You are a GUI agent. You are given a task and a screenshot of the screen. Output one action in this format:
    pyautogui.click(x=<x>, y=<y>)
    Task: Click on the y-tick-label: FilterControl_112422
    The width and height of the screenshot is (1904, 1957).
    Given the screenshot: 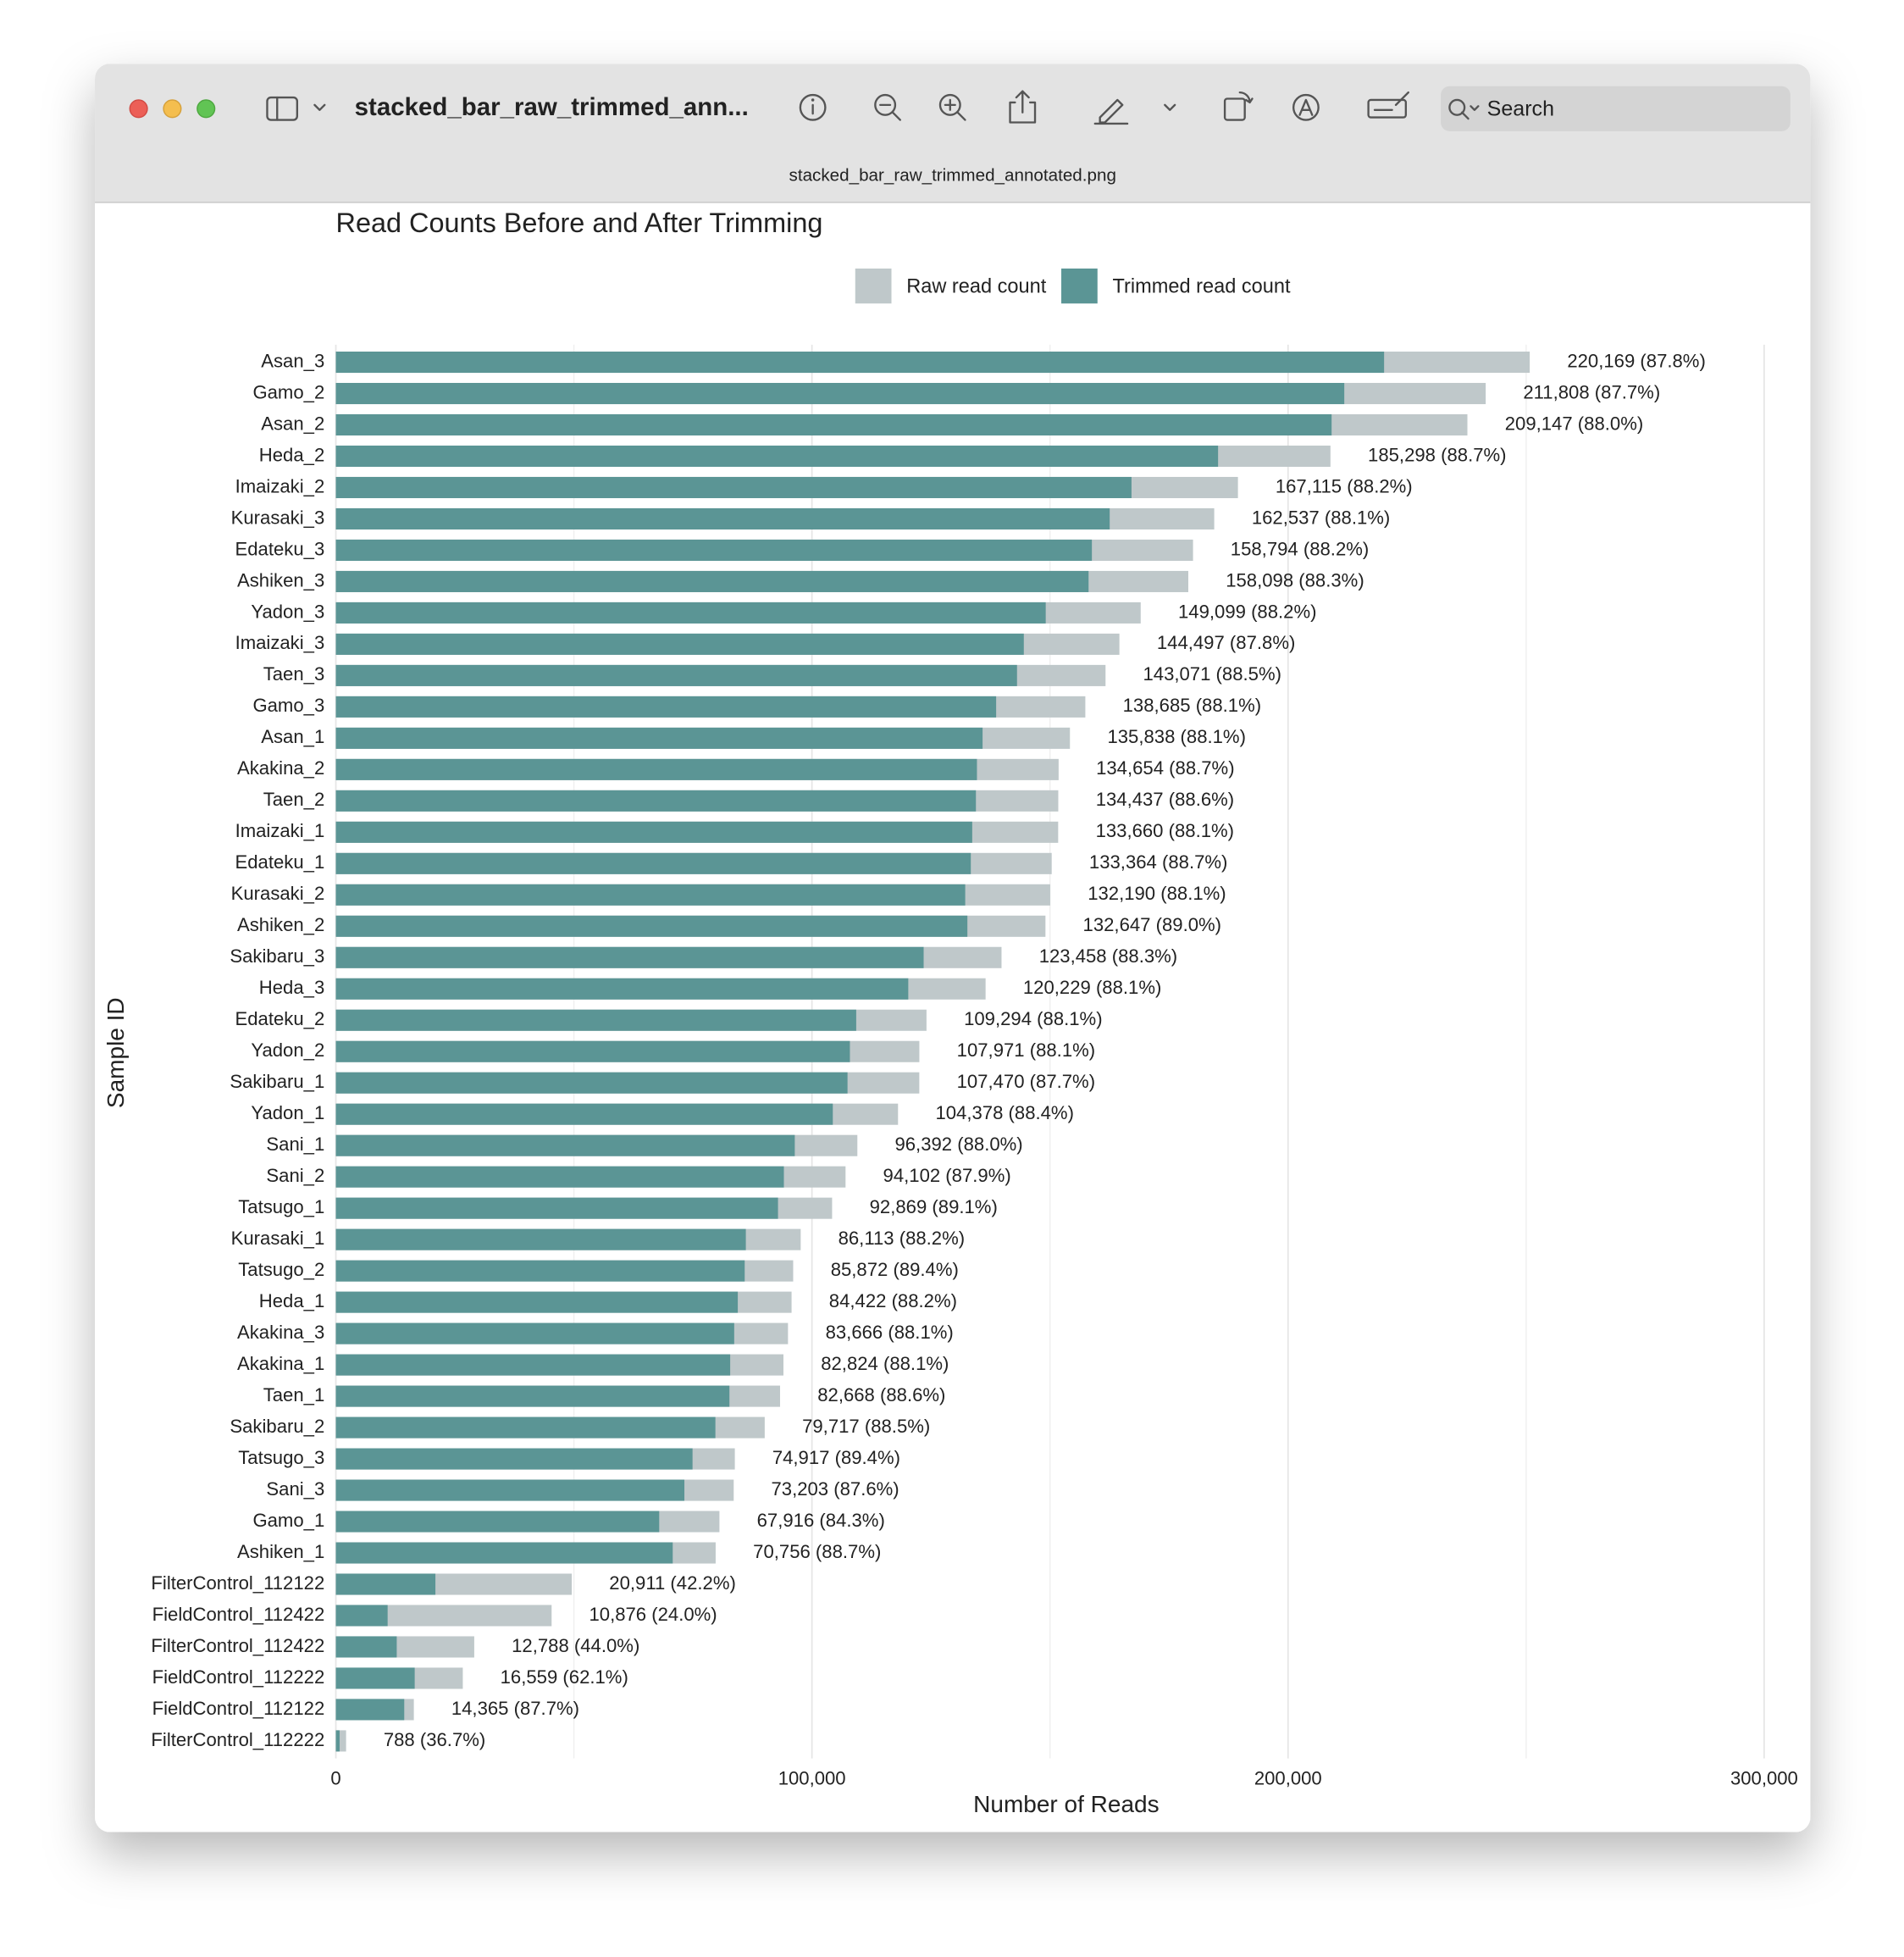 What is the action you would take?
    pyautogui.click(x=238, y=1645)
    